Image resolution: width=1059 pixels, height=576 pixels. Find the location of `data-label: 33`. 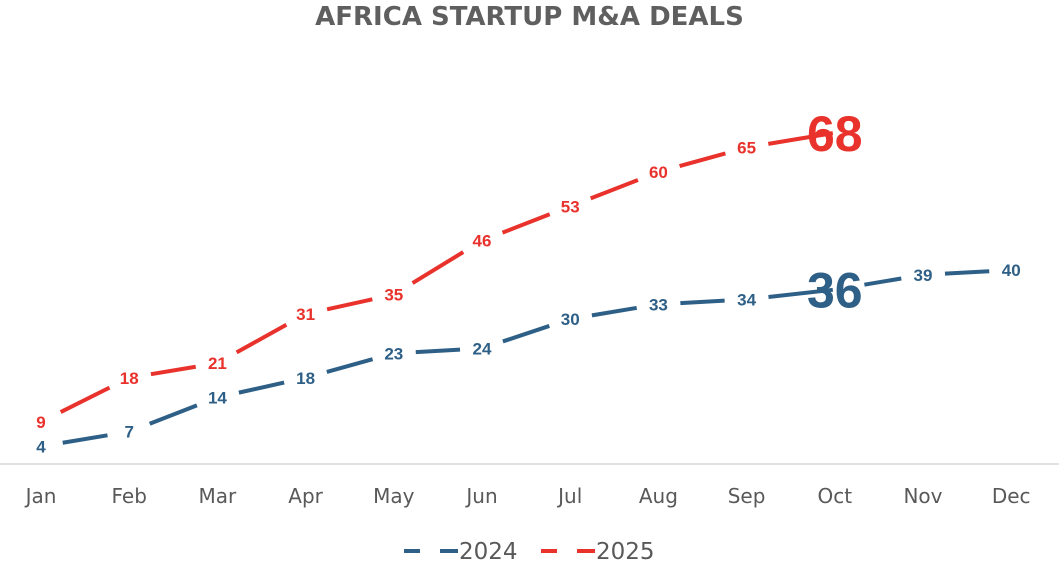

data-label: 33 is located at coordinates (658, 304).